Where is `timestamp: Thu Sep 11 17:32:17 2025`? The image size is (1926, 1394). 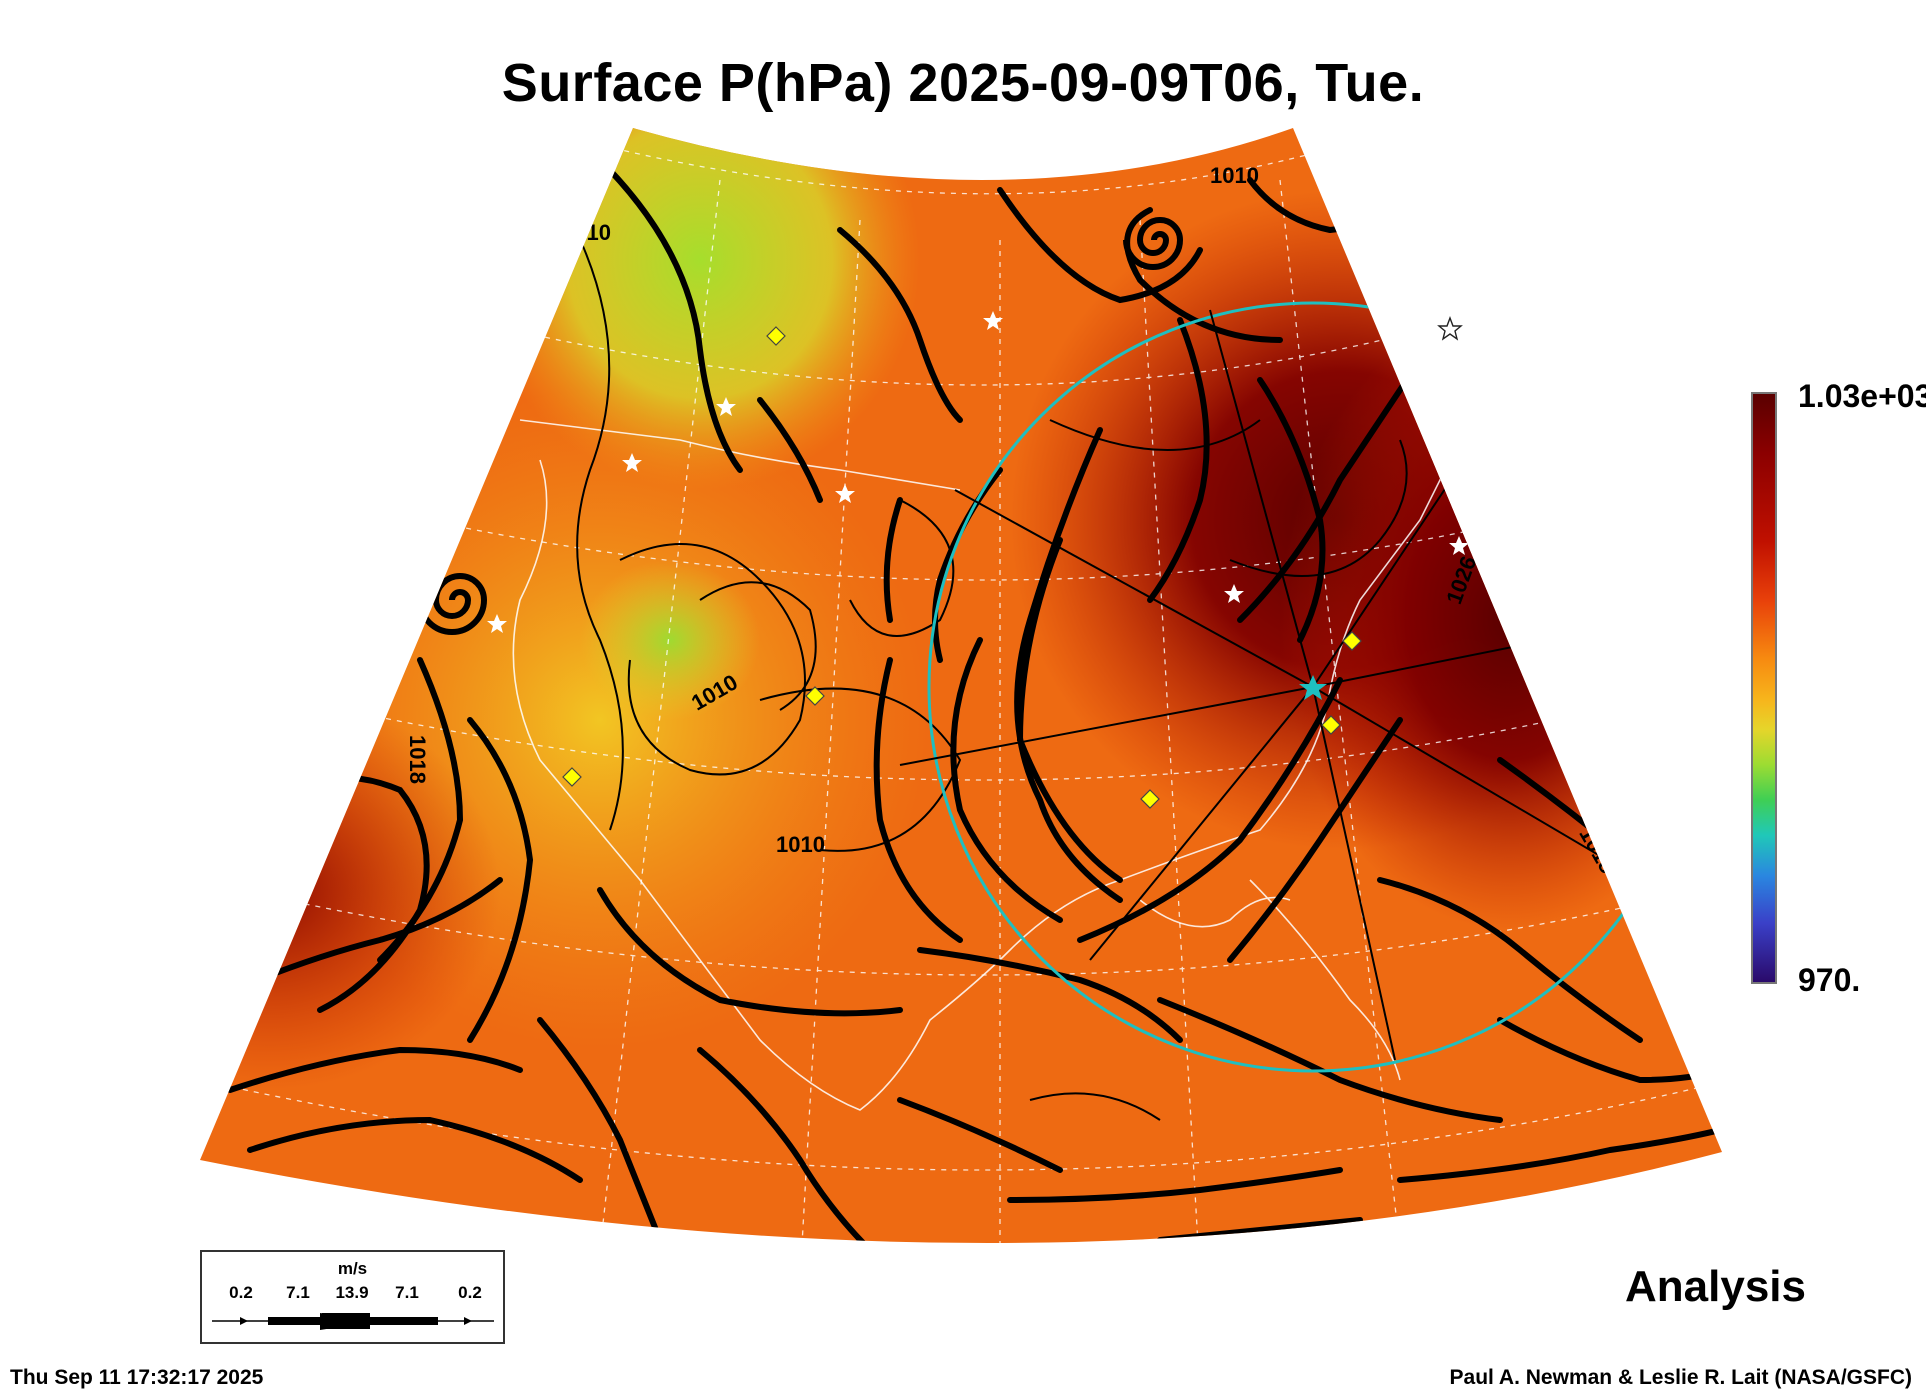 timestamp: Thu Sep 11 17:32:17 2025 is located at coordinates (137, 1377).